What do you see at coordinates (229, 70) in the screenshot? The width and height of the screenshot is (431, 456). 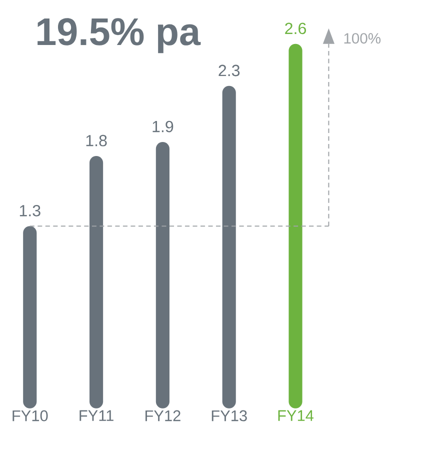 I see `data-label: 2.3` at bounding box center [229, 70].